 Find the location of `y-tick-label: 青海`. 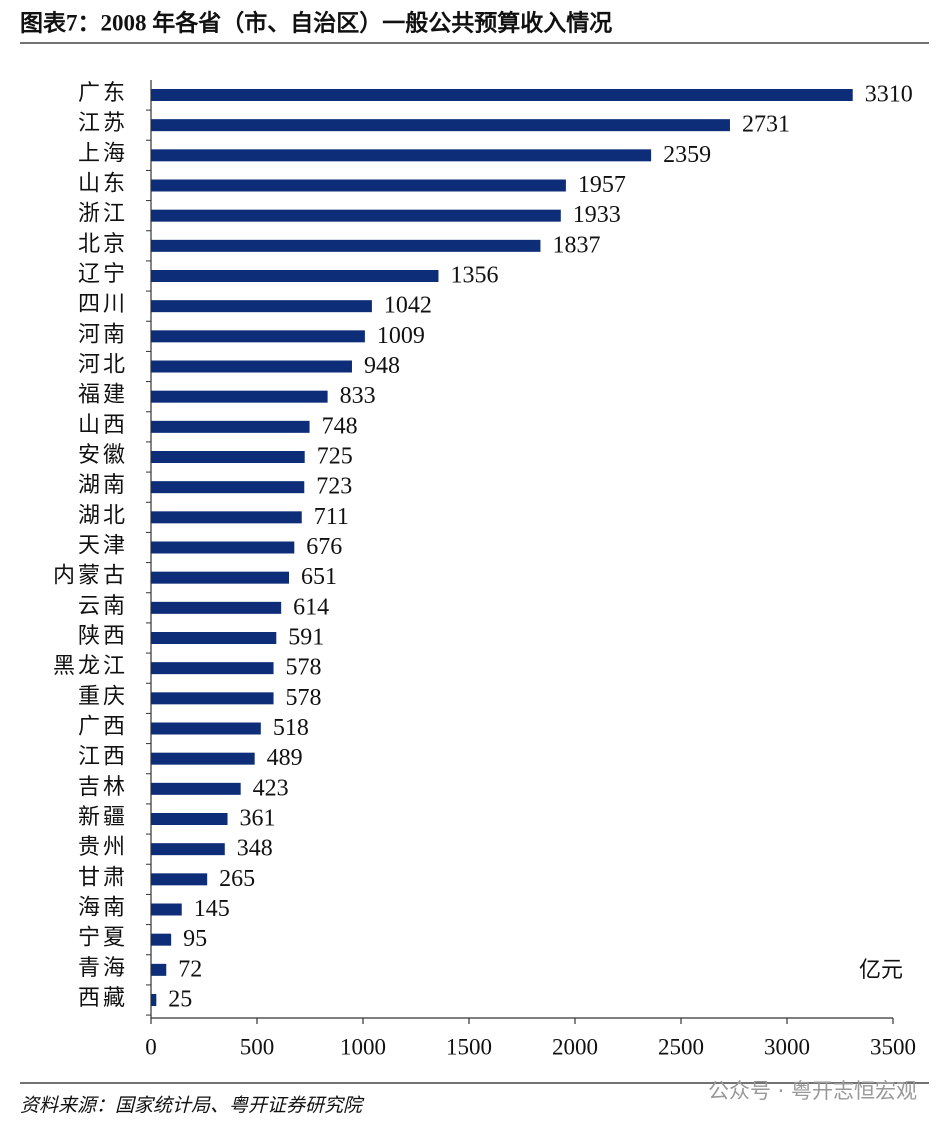

y-tick-label: 青海 is located at coordinates (103, 967).